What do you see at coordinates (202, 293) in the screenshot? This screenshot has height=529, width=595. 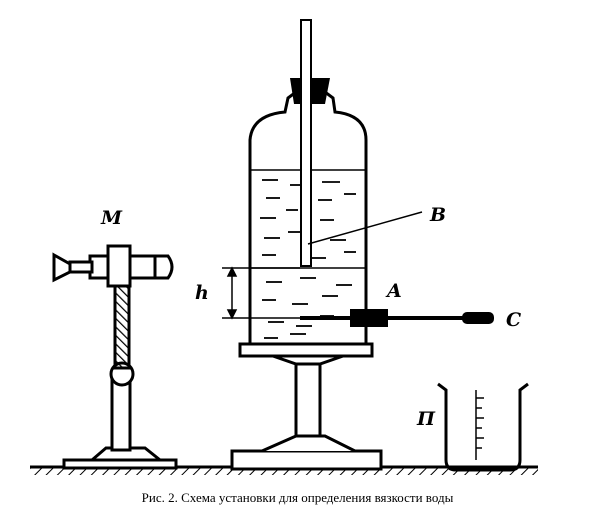 I see `label-h: h` at bounding box center [202, 293].